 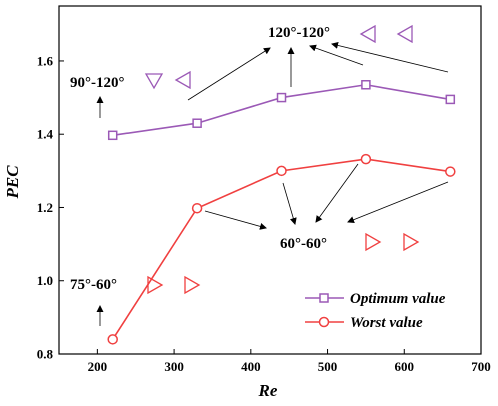 I want to click on down-triangle-icon, so click(x=154, y=81).